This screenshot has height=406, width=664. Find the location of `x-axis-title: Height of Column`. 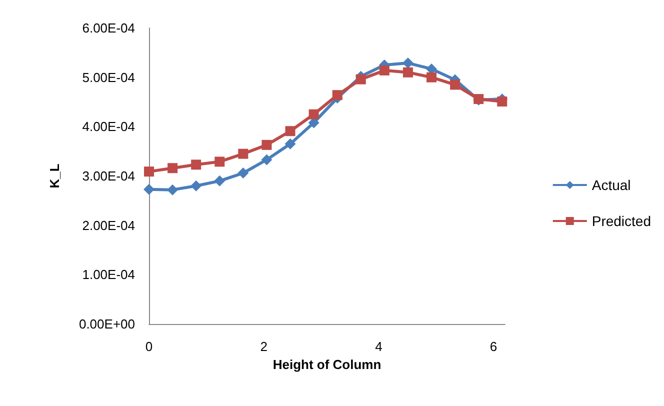

x-axis-title: Height of Column is located at coordinates (327, 364).